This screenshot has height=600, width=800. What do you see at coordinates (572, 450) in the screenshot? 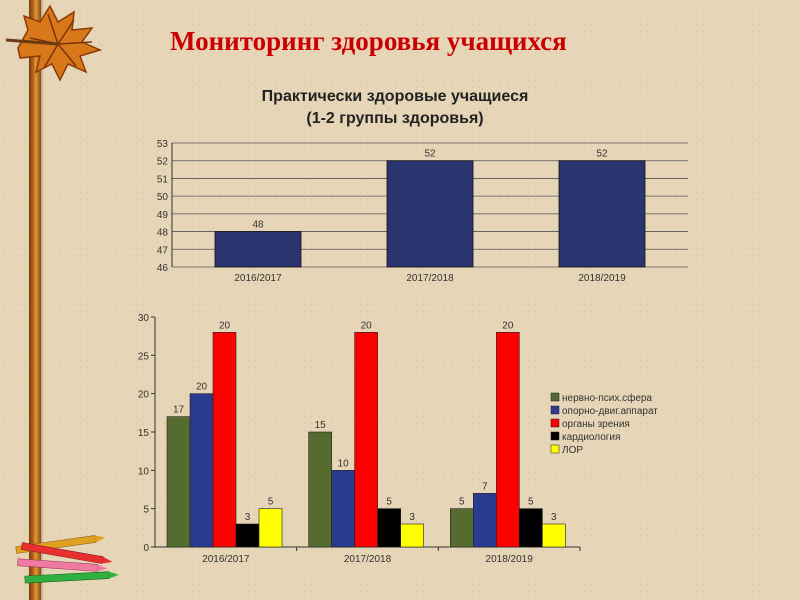
I see `legend-label: ЛОР` at bounding box center [572, 450].